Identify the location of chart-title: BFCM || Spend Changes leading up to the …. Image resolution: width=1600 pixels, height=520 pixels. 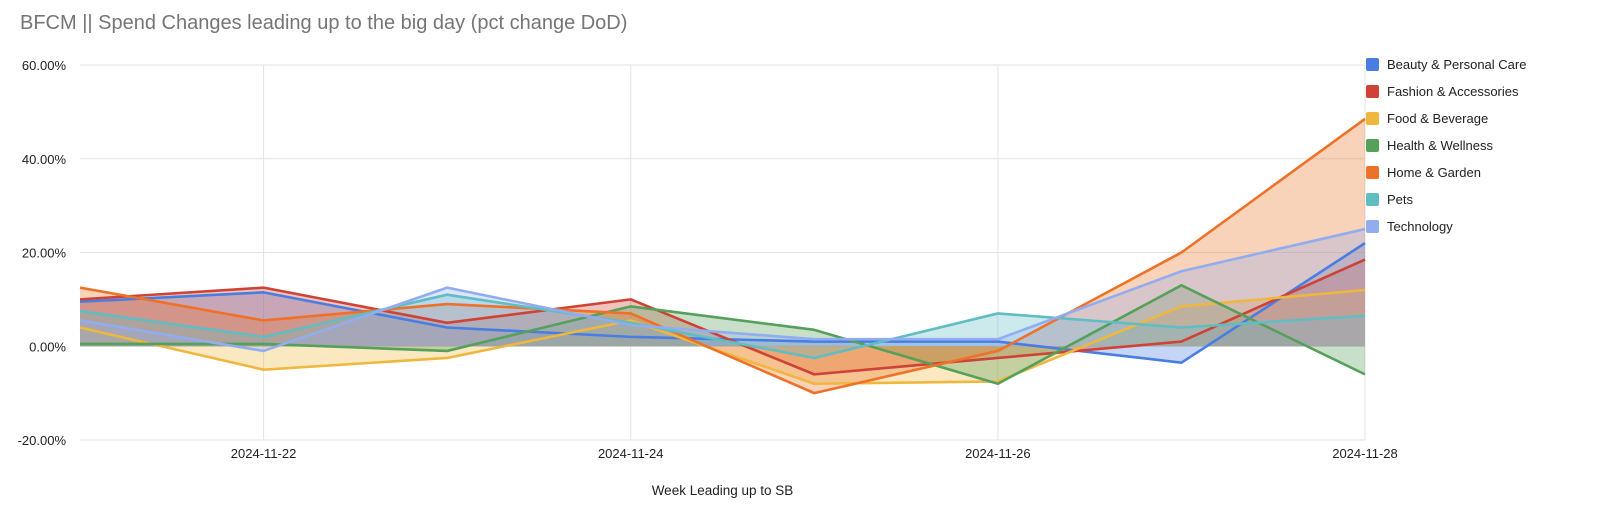
(324, 23).